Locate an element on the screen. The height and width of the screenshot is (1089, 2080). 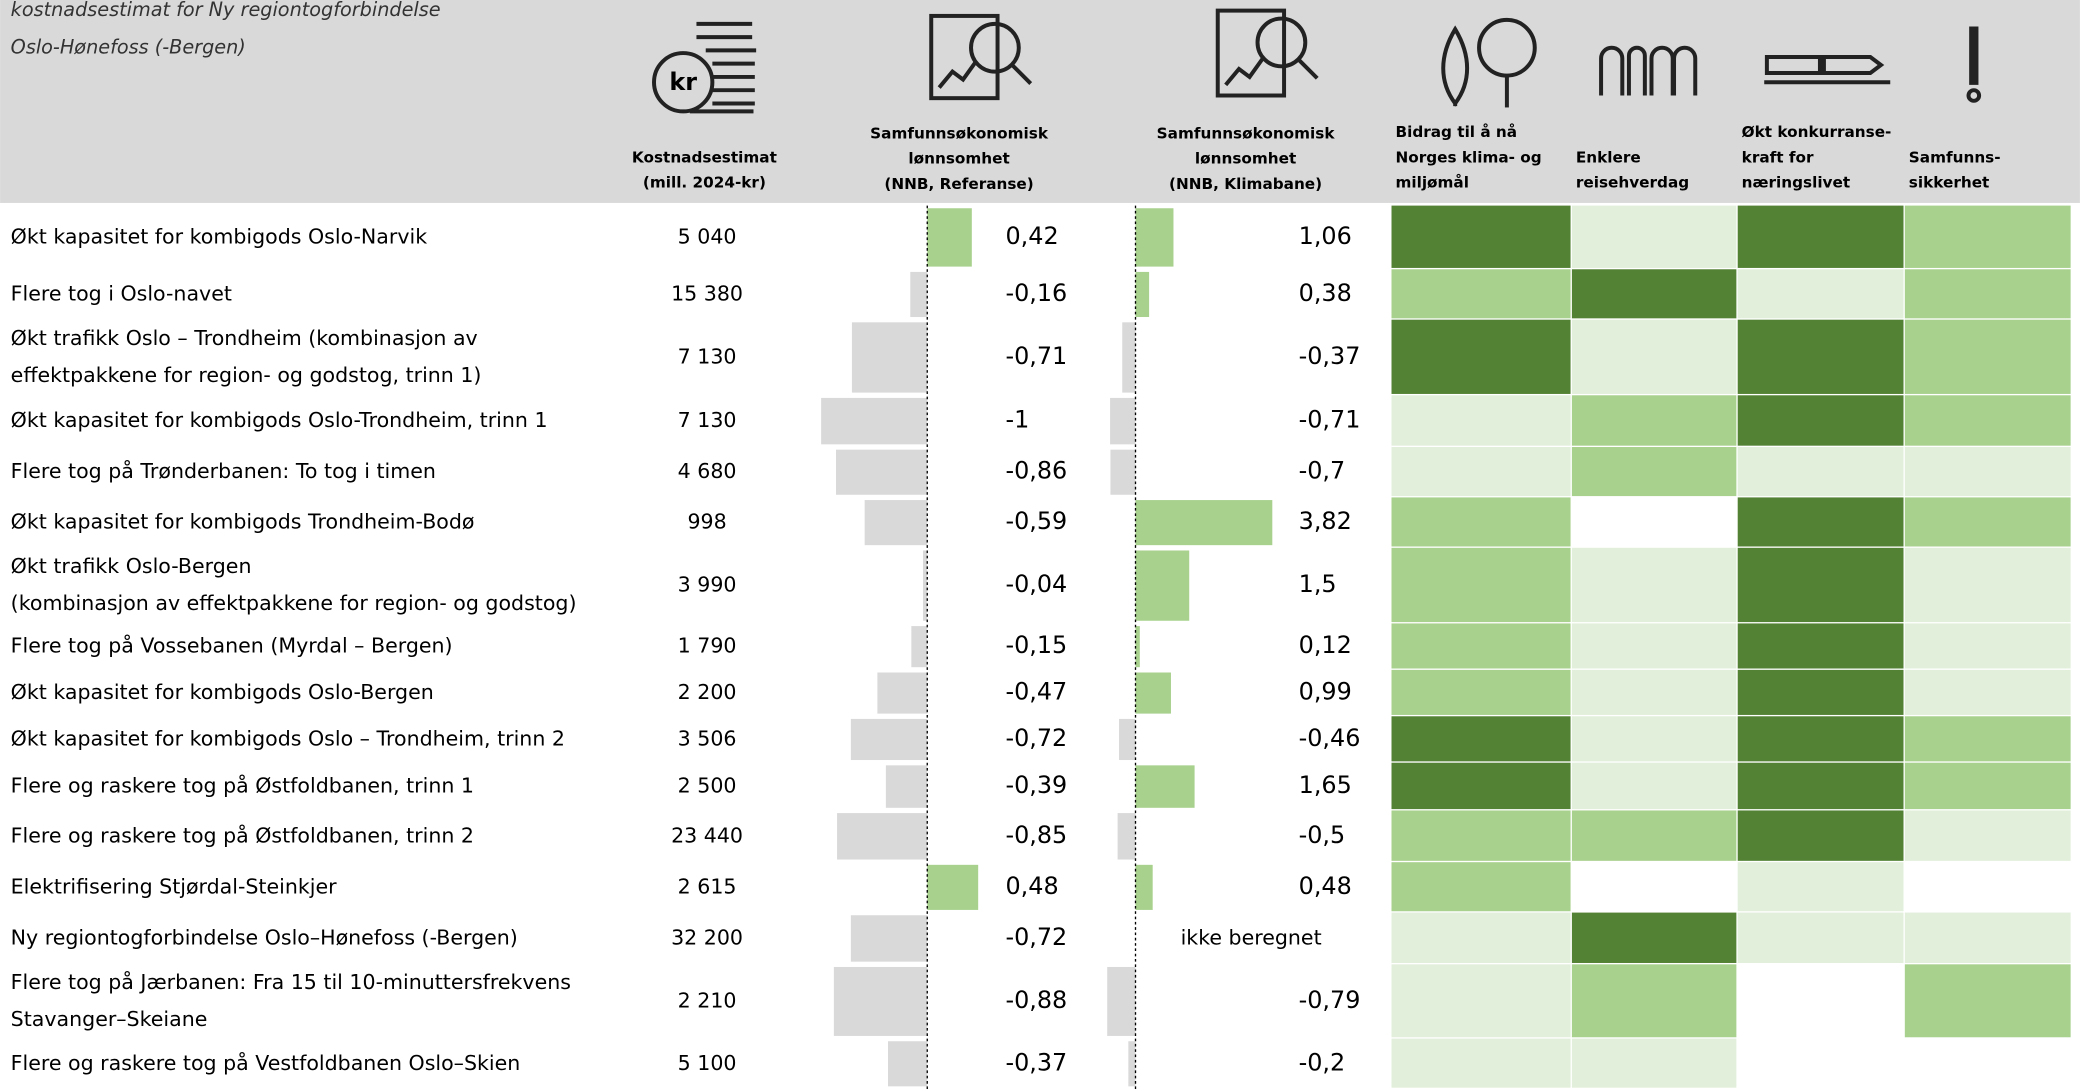
klima-label: -0,71 is located at coordinates (1330, 420).